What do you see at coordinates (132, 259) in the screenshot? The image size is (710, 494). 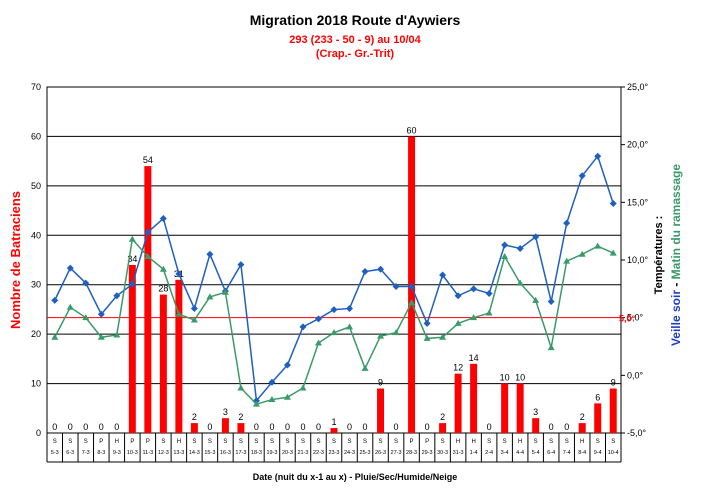 I see `bar-value-label: 34` at bounding box center [132, 259].